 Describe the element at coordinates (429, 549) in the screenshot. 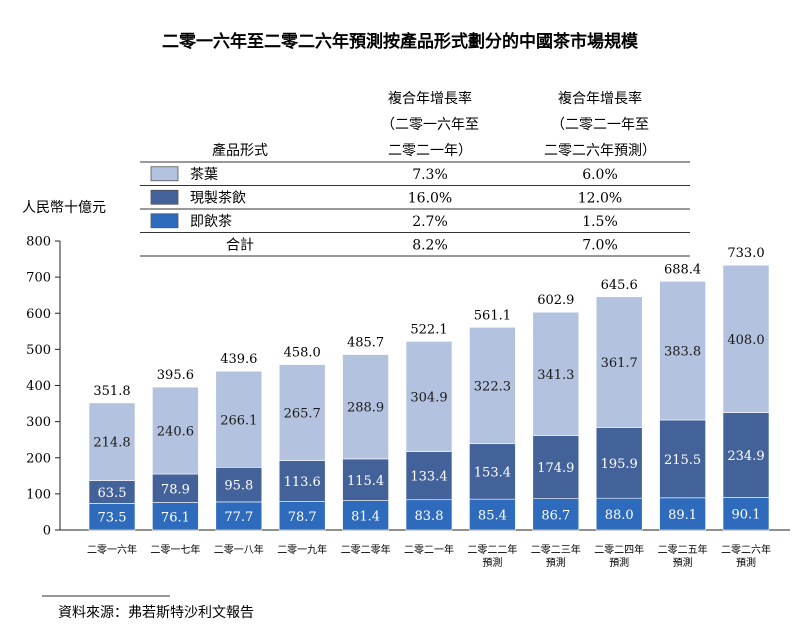

I see `x-tick-label: 二零二一年` at that location.